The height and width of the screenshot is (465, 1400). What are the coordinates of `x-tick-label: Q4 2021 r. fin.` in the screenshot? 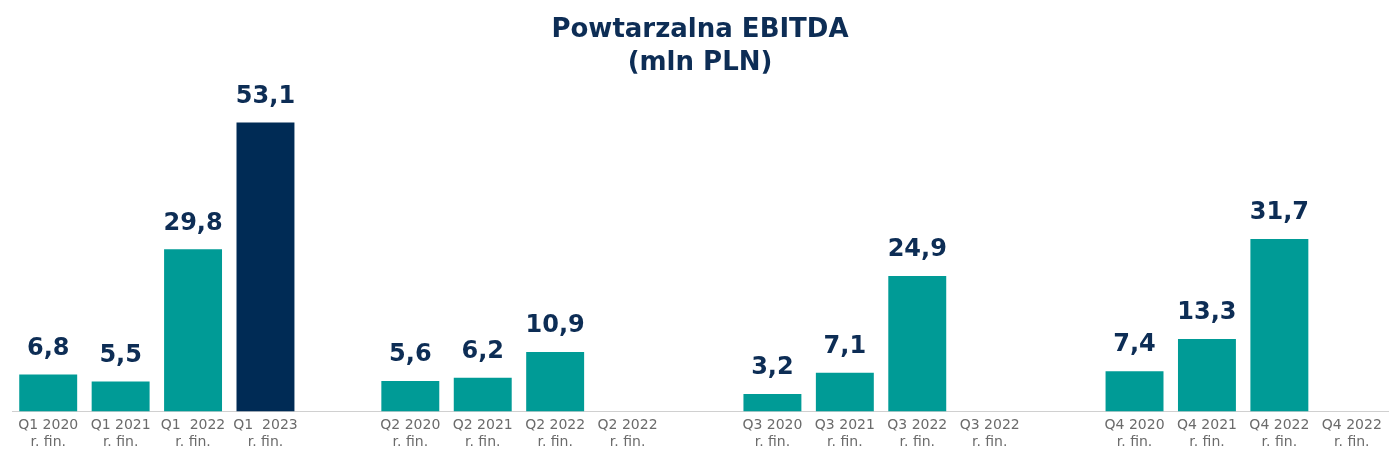 It's located at (1206, 433).